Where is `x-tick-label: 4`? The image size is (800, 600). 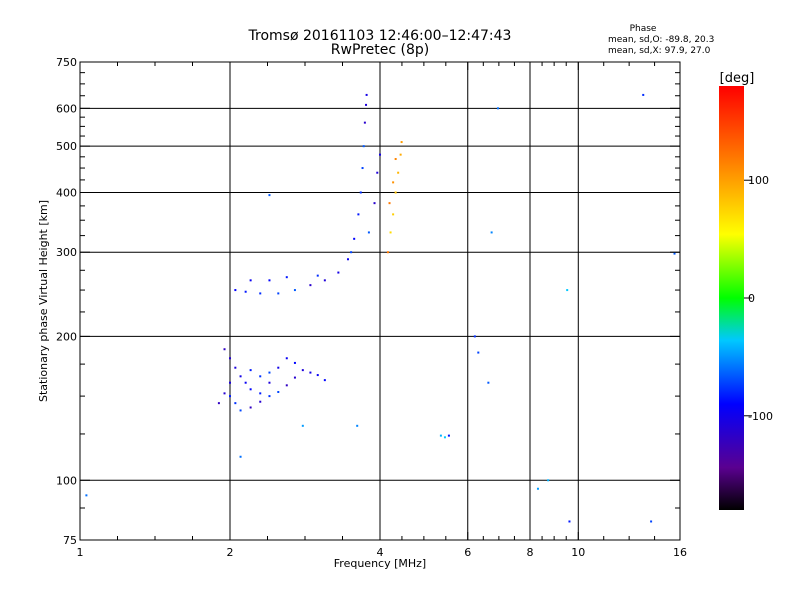
x-tick-label: 4 is located at coordinates (380, 552).